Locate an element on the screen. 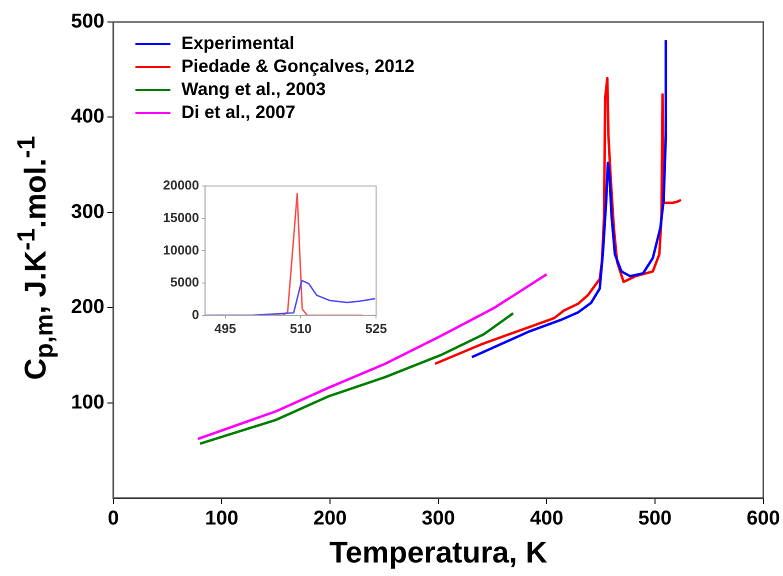  y-tick-label: 200 is located at coordinates (87, 307).